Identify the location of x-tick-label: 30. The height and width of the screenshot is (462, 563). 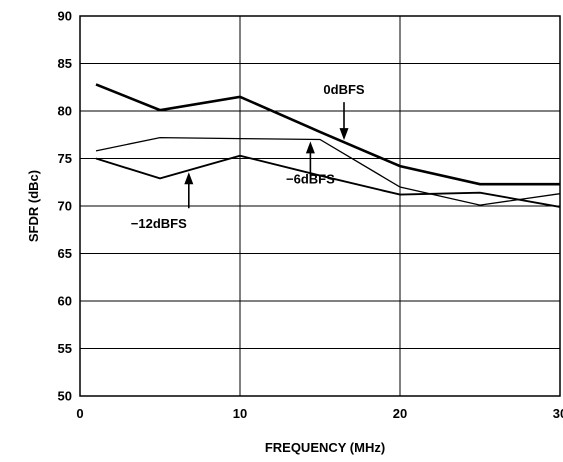
(558, 413).